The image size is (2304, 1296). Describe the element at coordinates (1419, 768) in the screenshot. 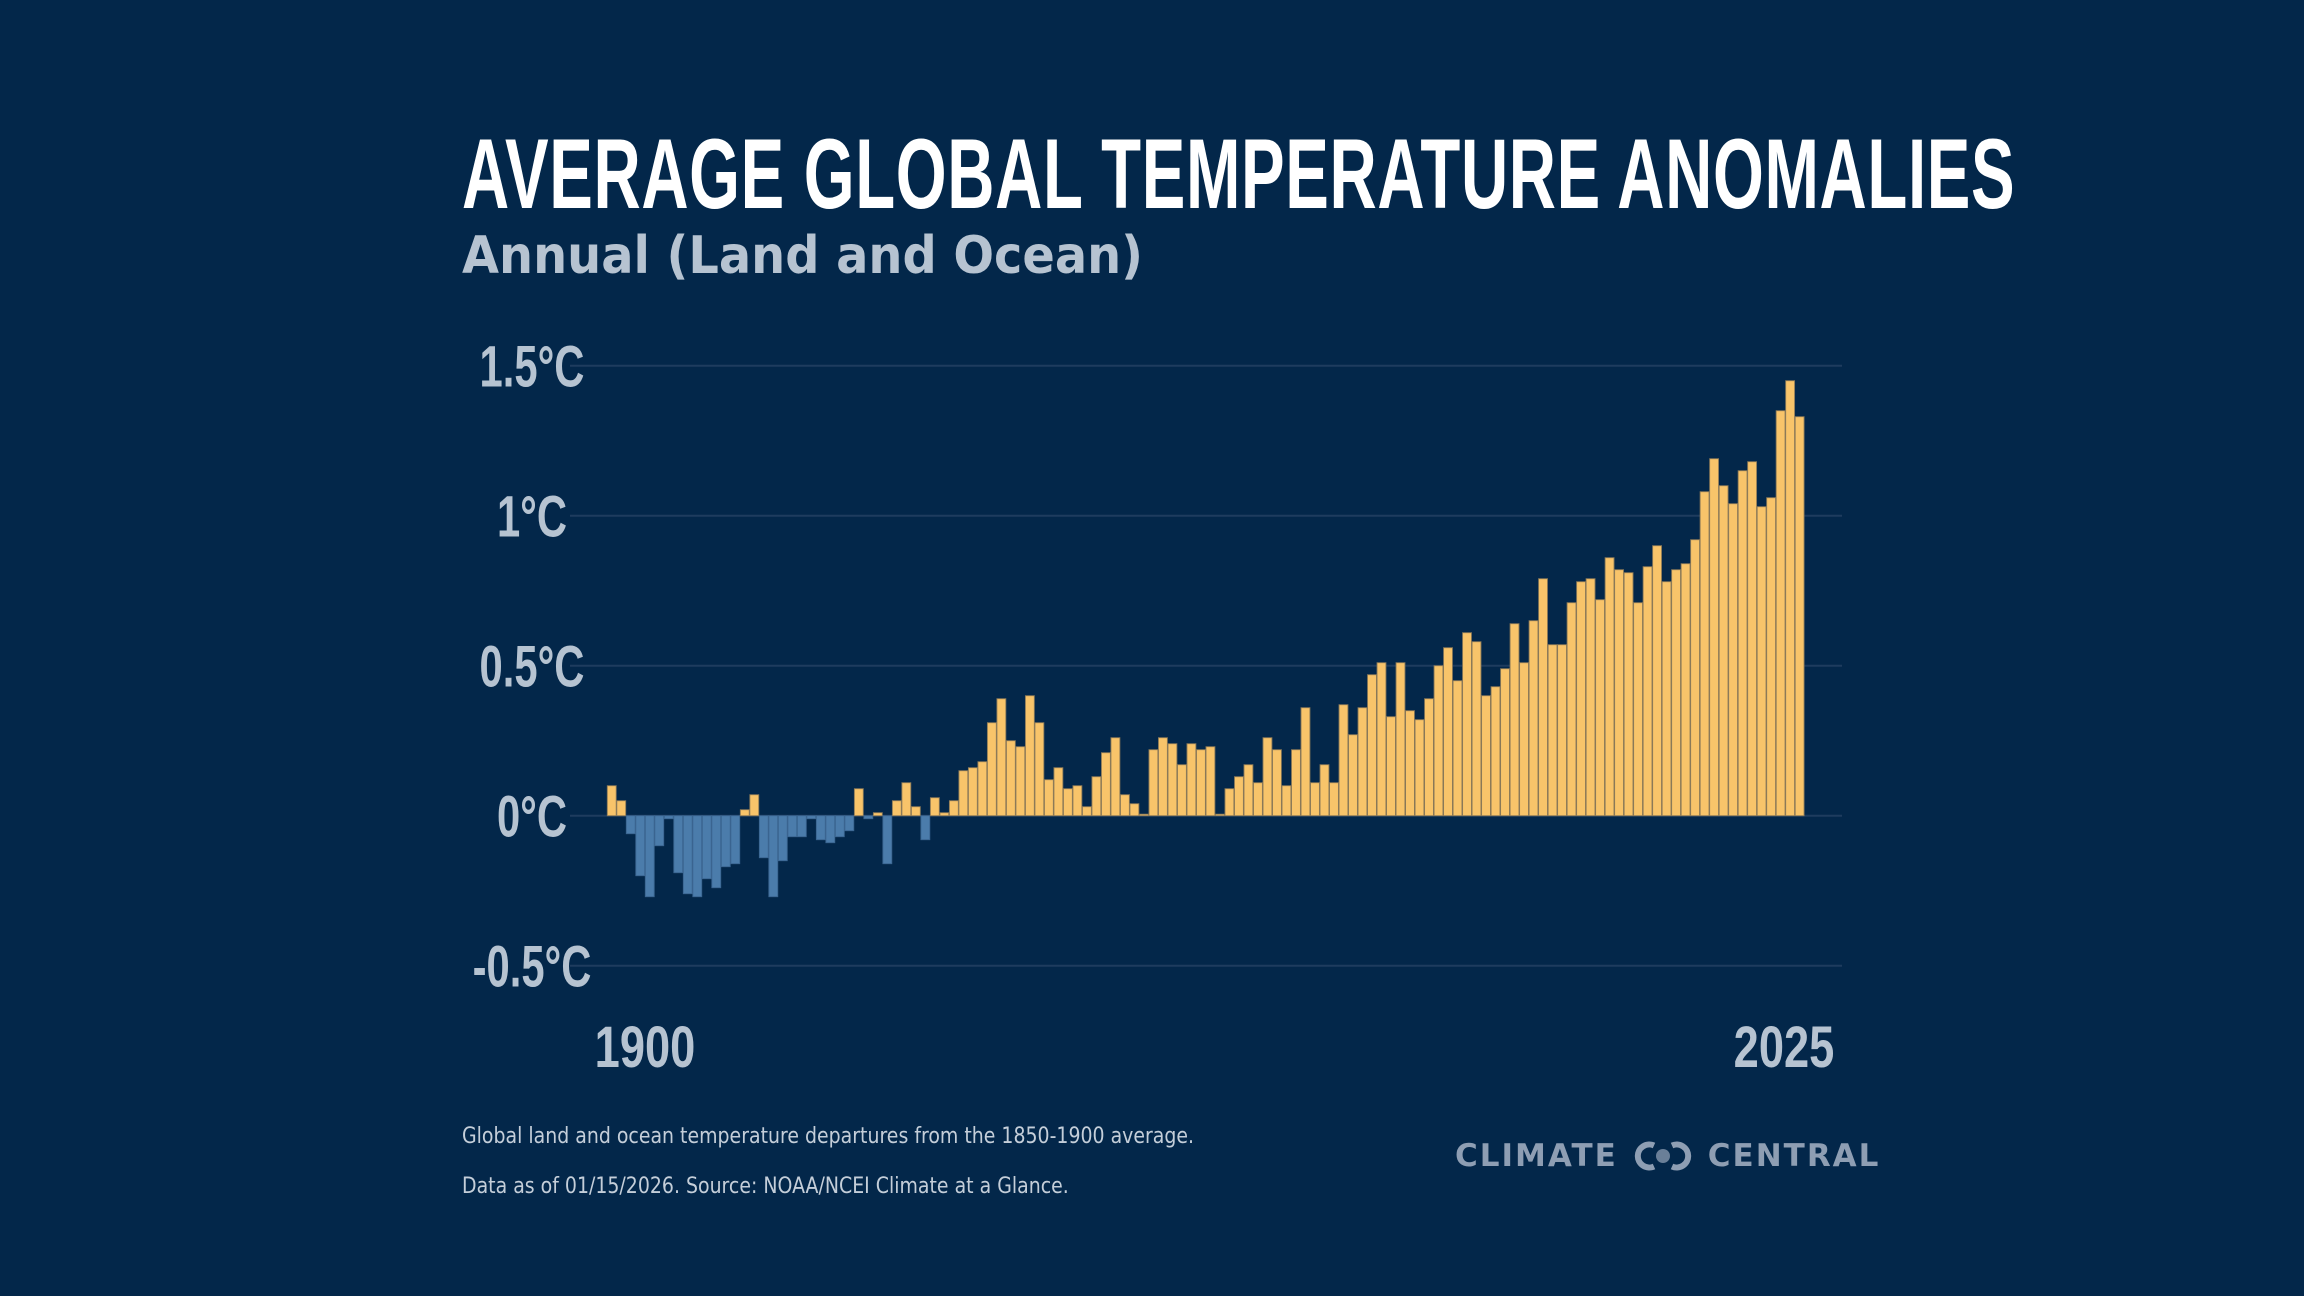

I see `bar-1985` at that location.